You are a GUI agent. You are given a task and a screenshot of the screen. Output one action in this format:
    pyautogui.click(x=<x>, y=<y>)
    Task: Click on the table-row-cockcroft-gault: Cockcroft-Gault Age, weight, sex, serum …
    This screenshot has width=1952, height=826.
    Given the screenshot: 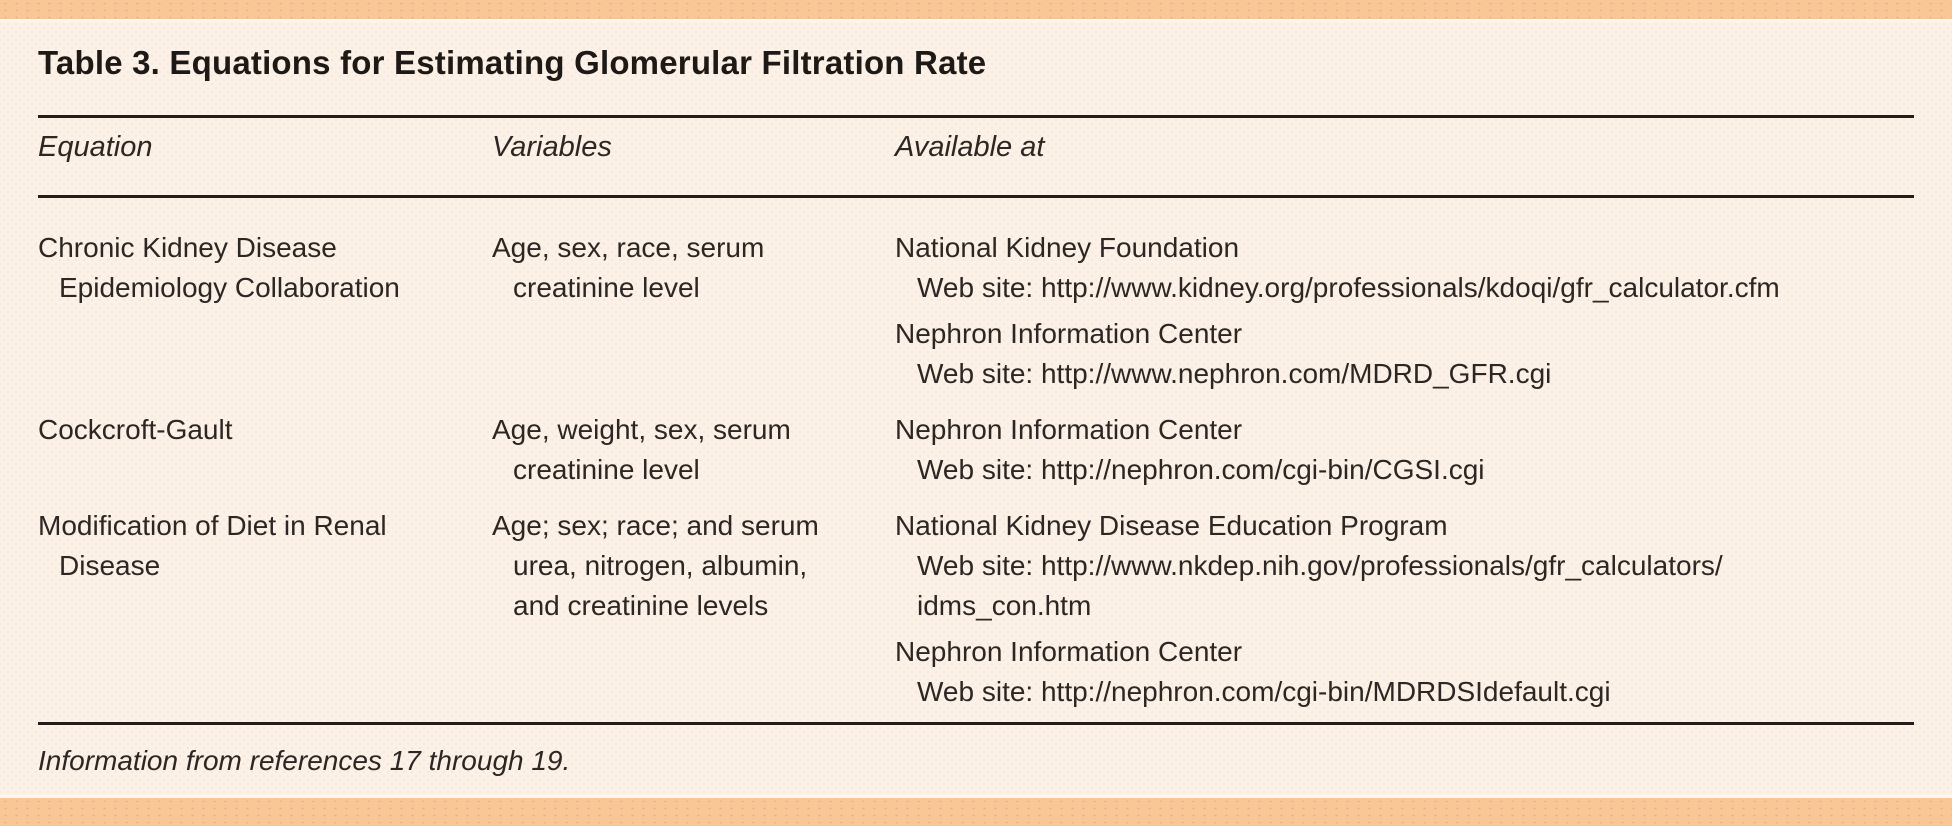 What is the action you would take?
    pyautogui.click(x=976, y=450)
    